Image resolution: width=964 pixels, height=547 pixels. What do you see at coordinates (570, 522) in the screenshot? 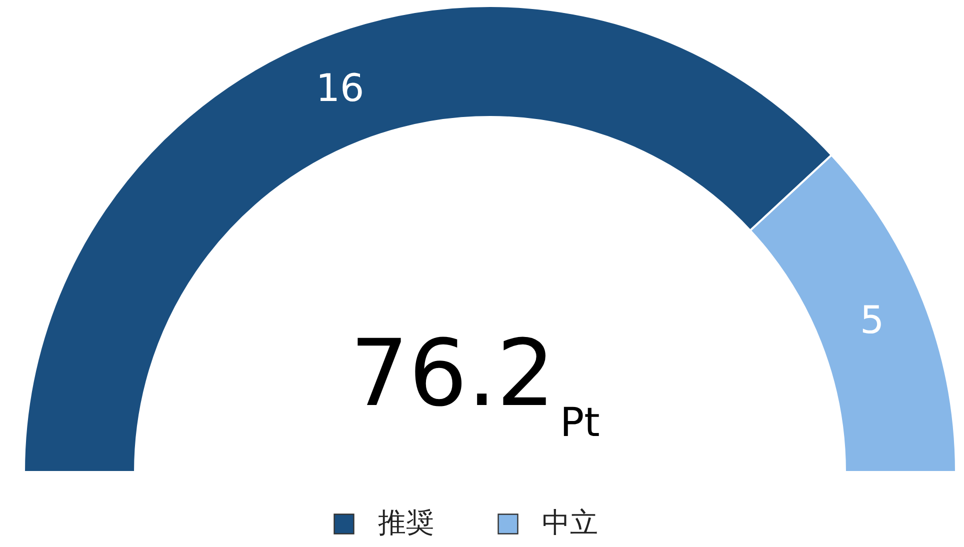
I see `legend-label: 中立` at bounding box center [570, 522].